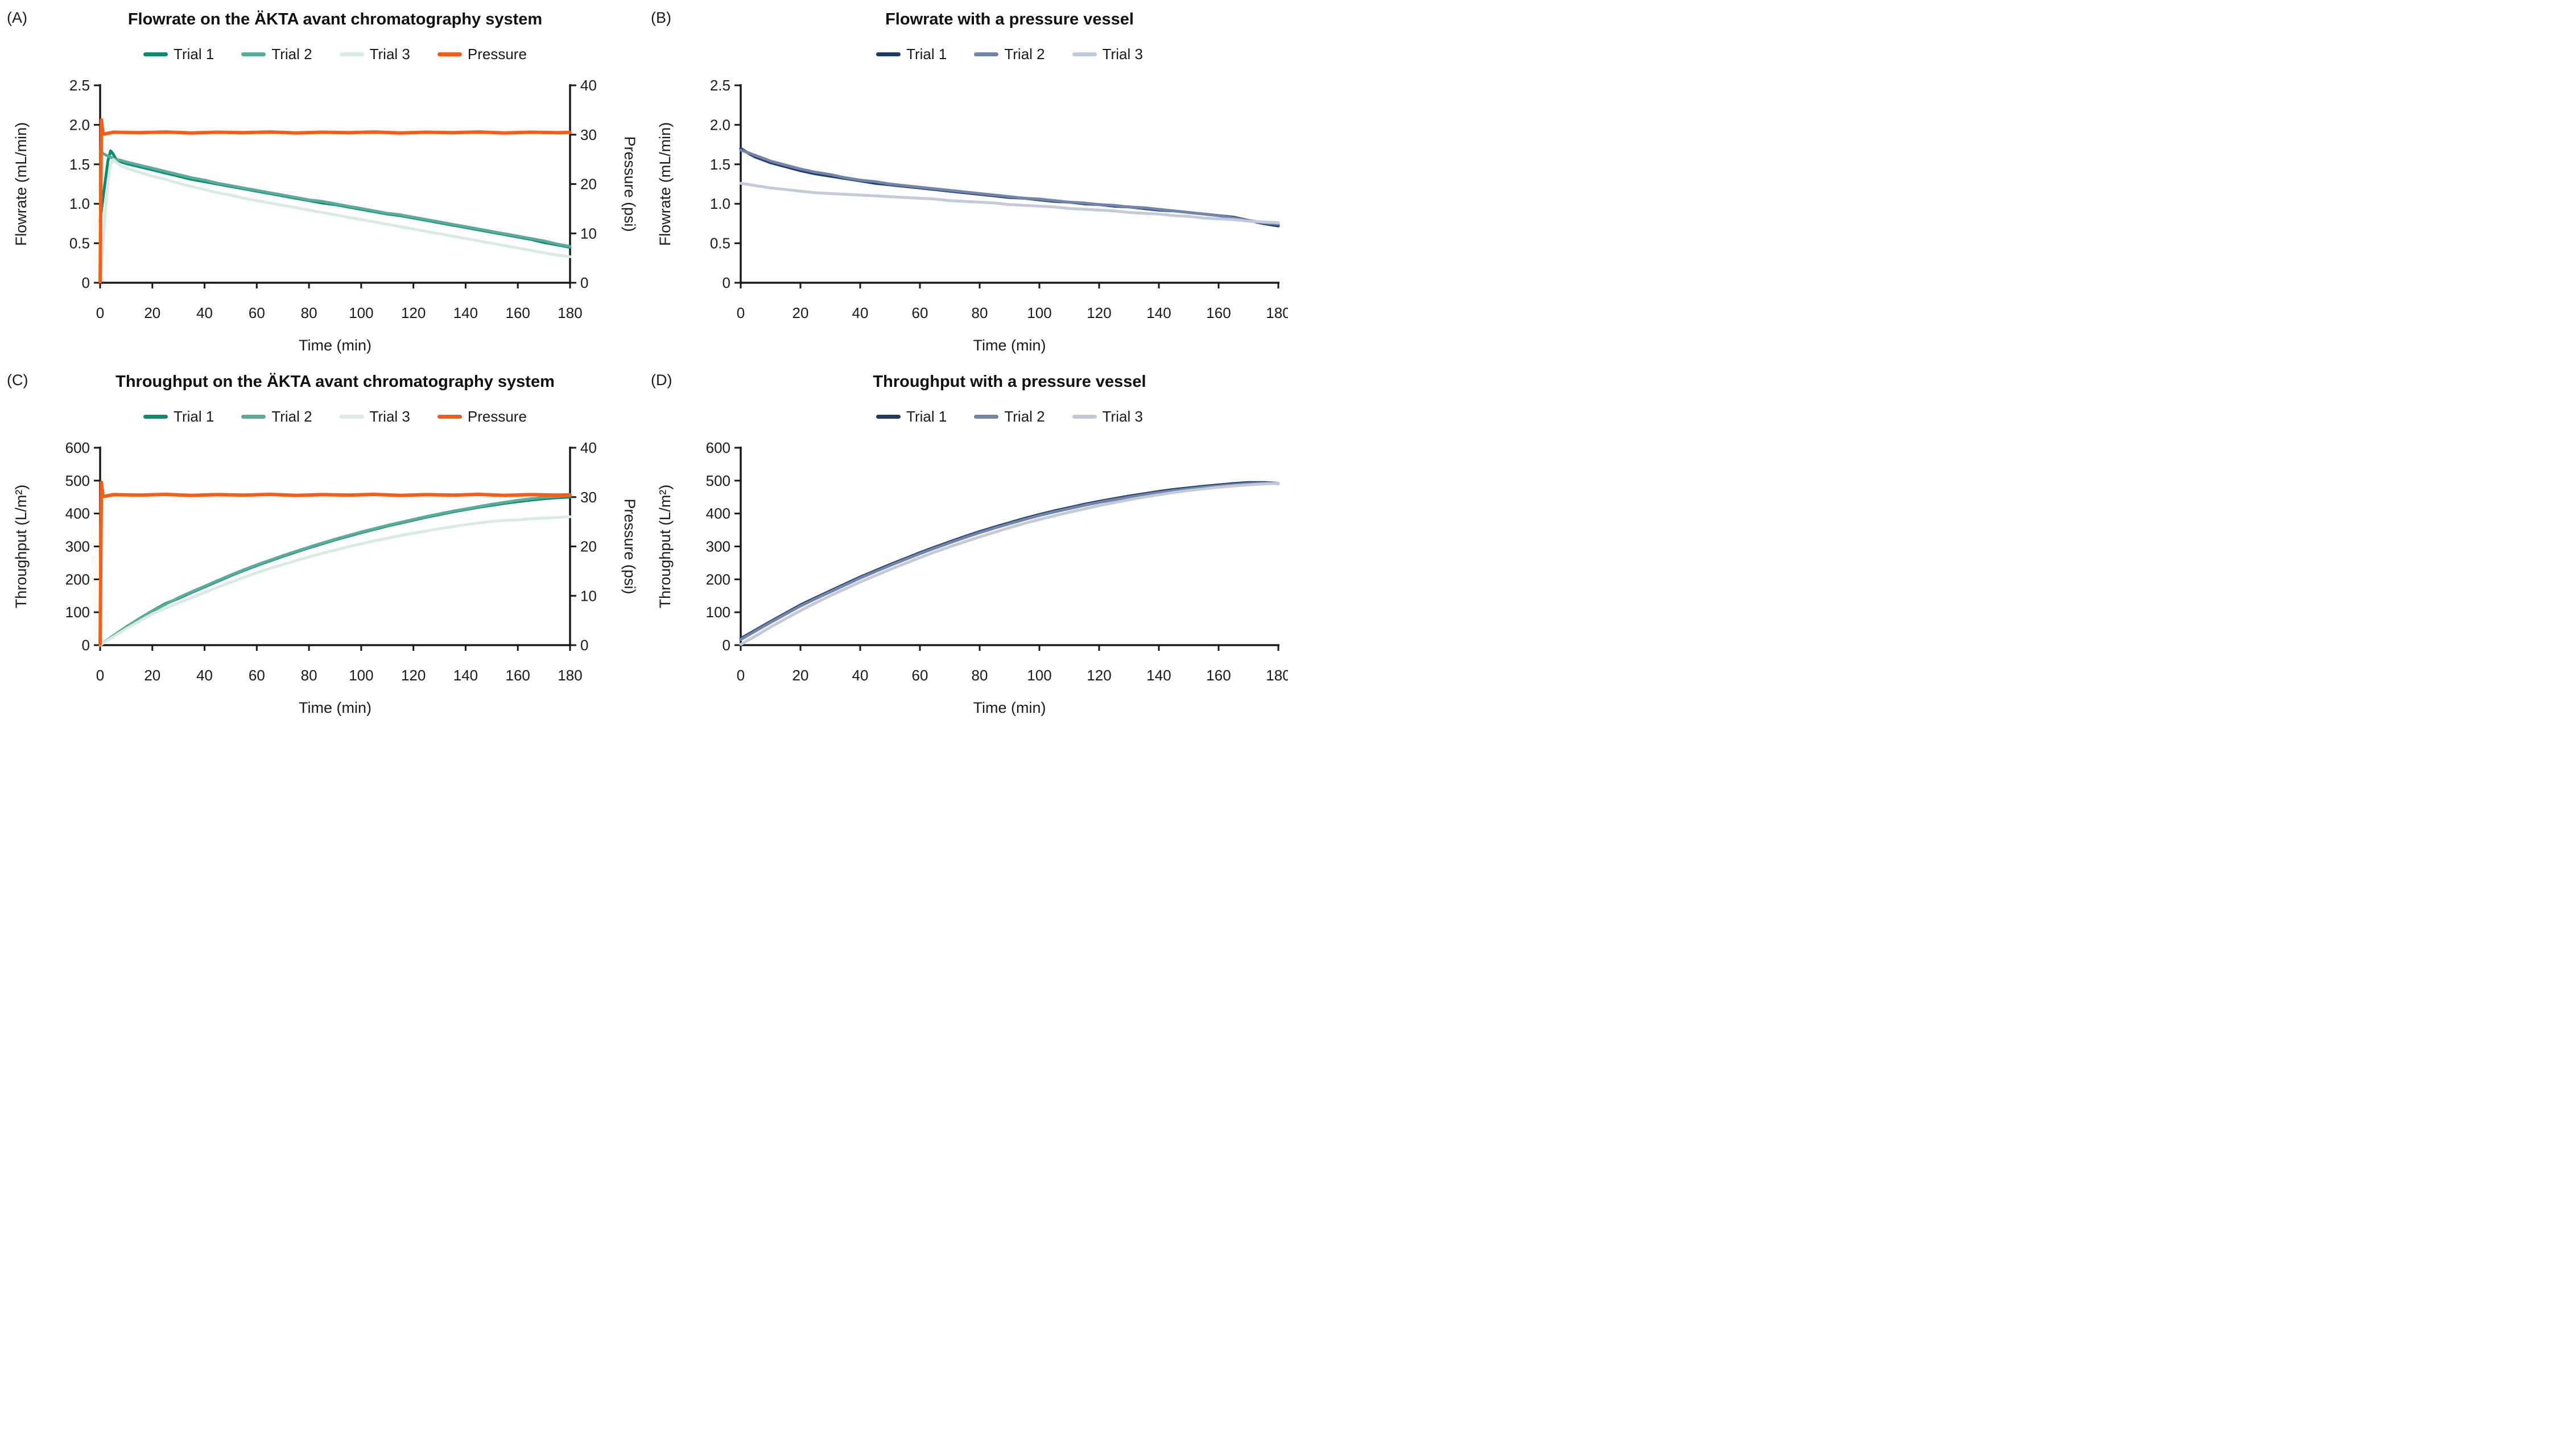 The height and width of the screenshot is (1449, 2576). Describe the element at coordinates (78, 481) in the screenshot. I see `y-tick-label: 500` at that location.